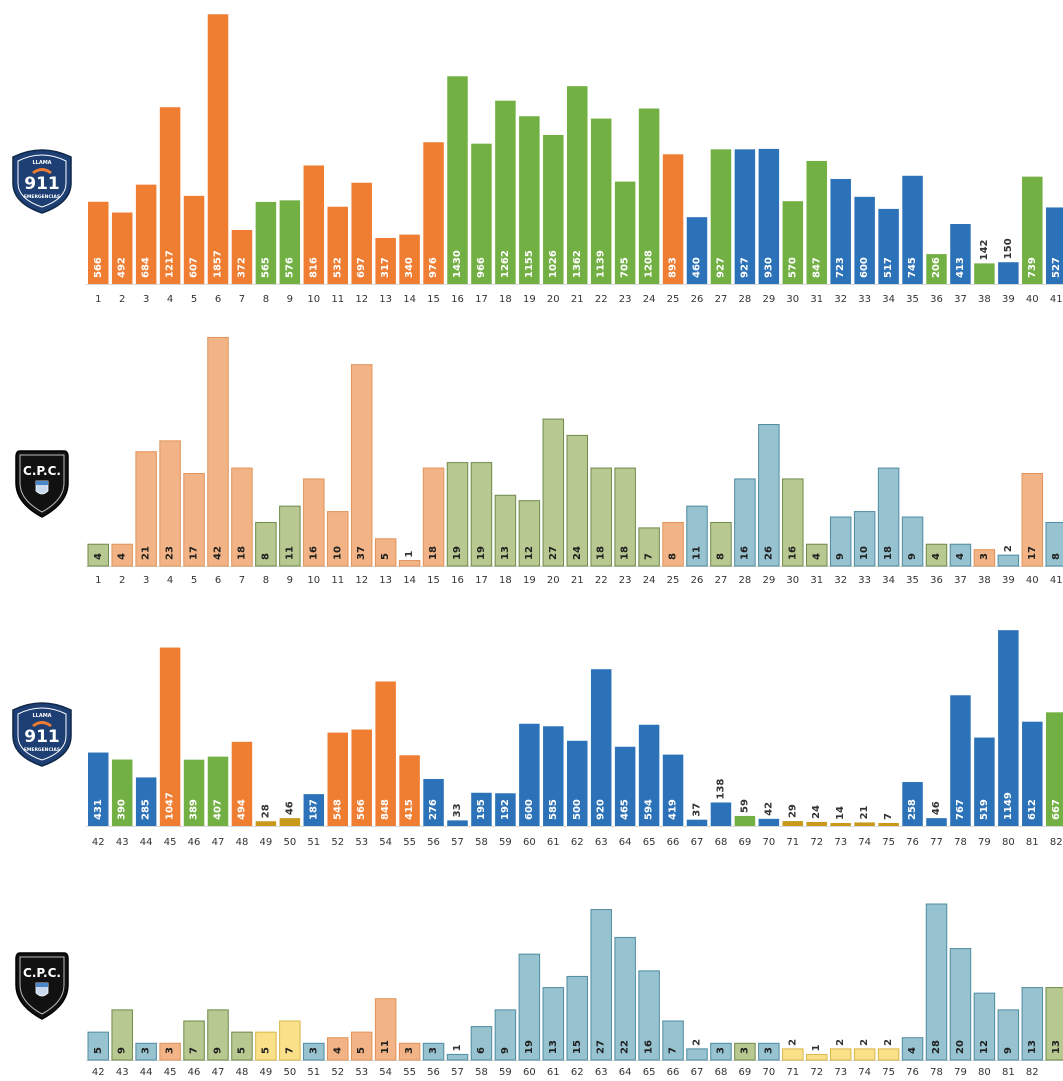 Image resolution: width=1063 pixels, height=1081 pixels. What do you see at coordinates (577, 842) in the screenshot?
I see `tick-label: 62` at bounding box center [577, 842].